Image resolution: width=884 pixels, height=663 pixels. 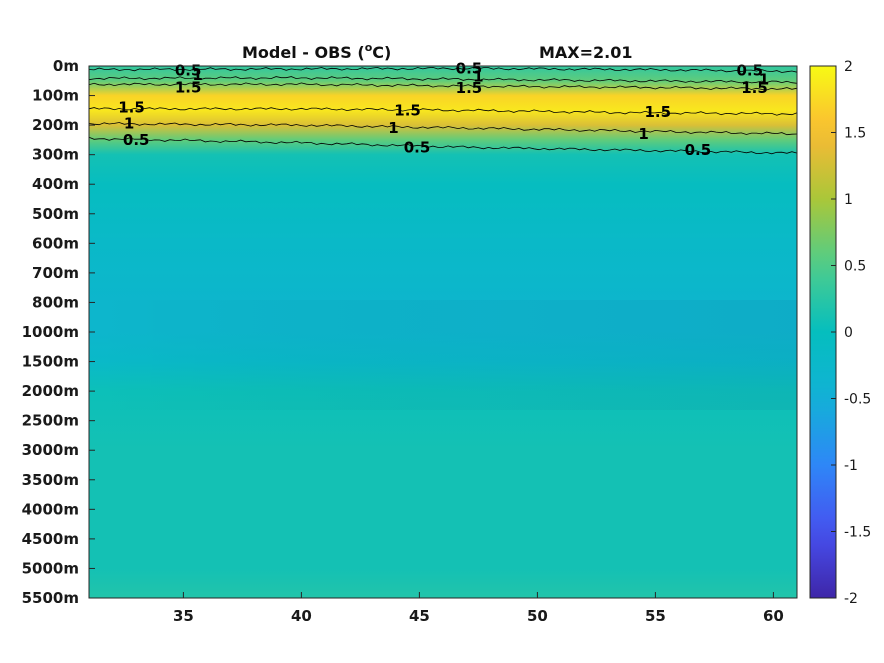 What do you see at coordinates (55, 184) in the screenshot?
I see `y-tick-label: 400m` at bounding box center [55, 184].